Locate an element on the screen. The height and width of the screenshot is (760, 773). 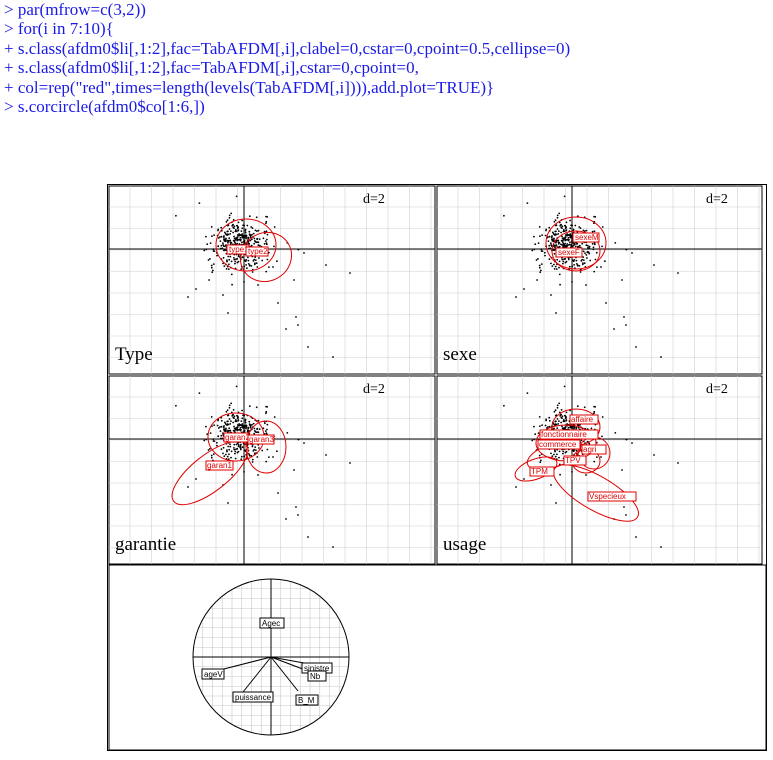
class-label: TPV is located at coordinates (573, 460).